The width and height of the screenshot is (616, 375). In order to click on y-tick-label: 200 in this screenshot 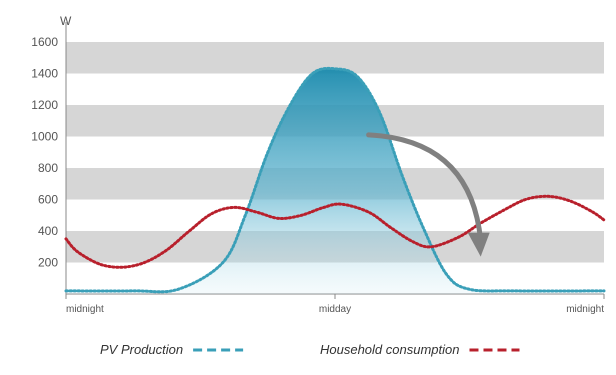, I will do `click(48, 263)`.